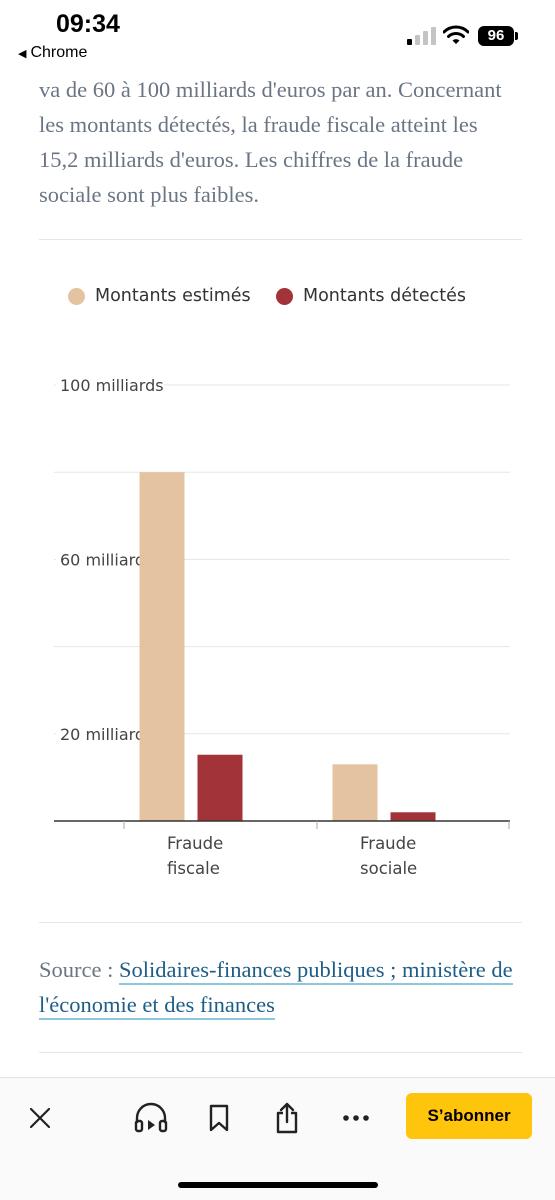 Image resolution: width=555 pixels, height=1200 pixels. I want to click on bar-detected-sociale, so click(413, 816).